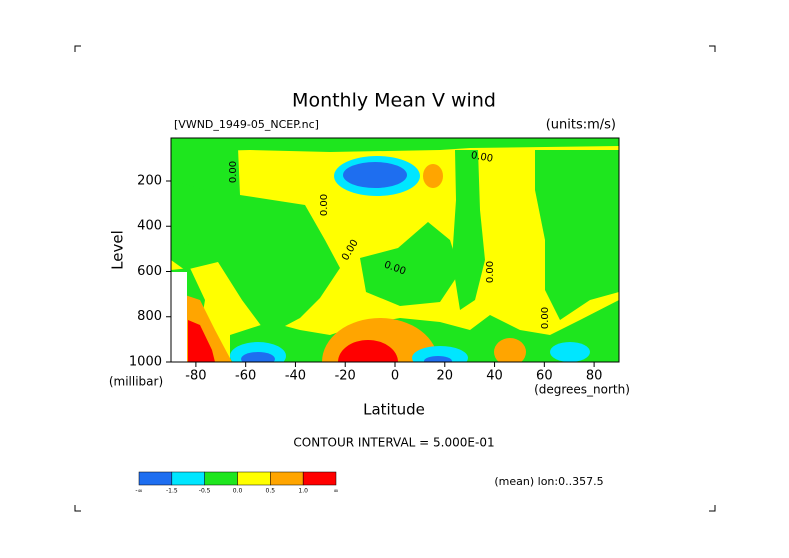 Image resolution: width=789 pixels, height=558 pixels. Describe the element at coordinates (295, 376) in the screenshot. I see `x-tick-label: -40` at that location.